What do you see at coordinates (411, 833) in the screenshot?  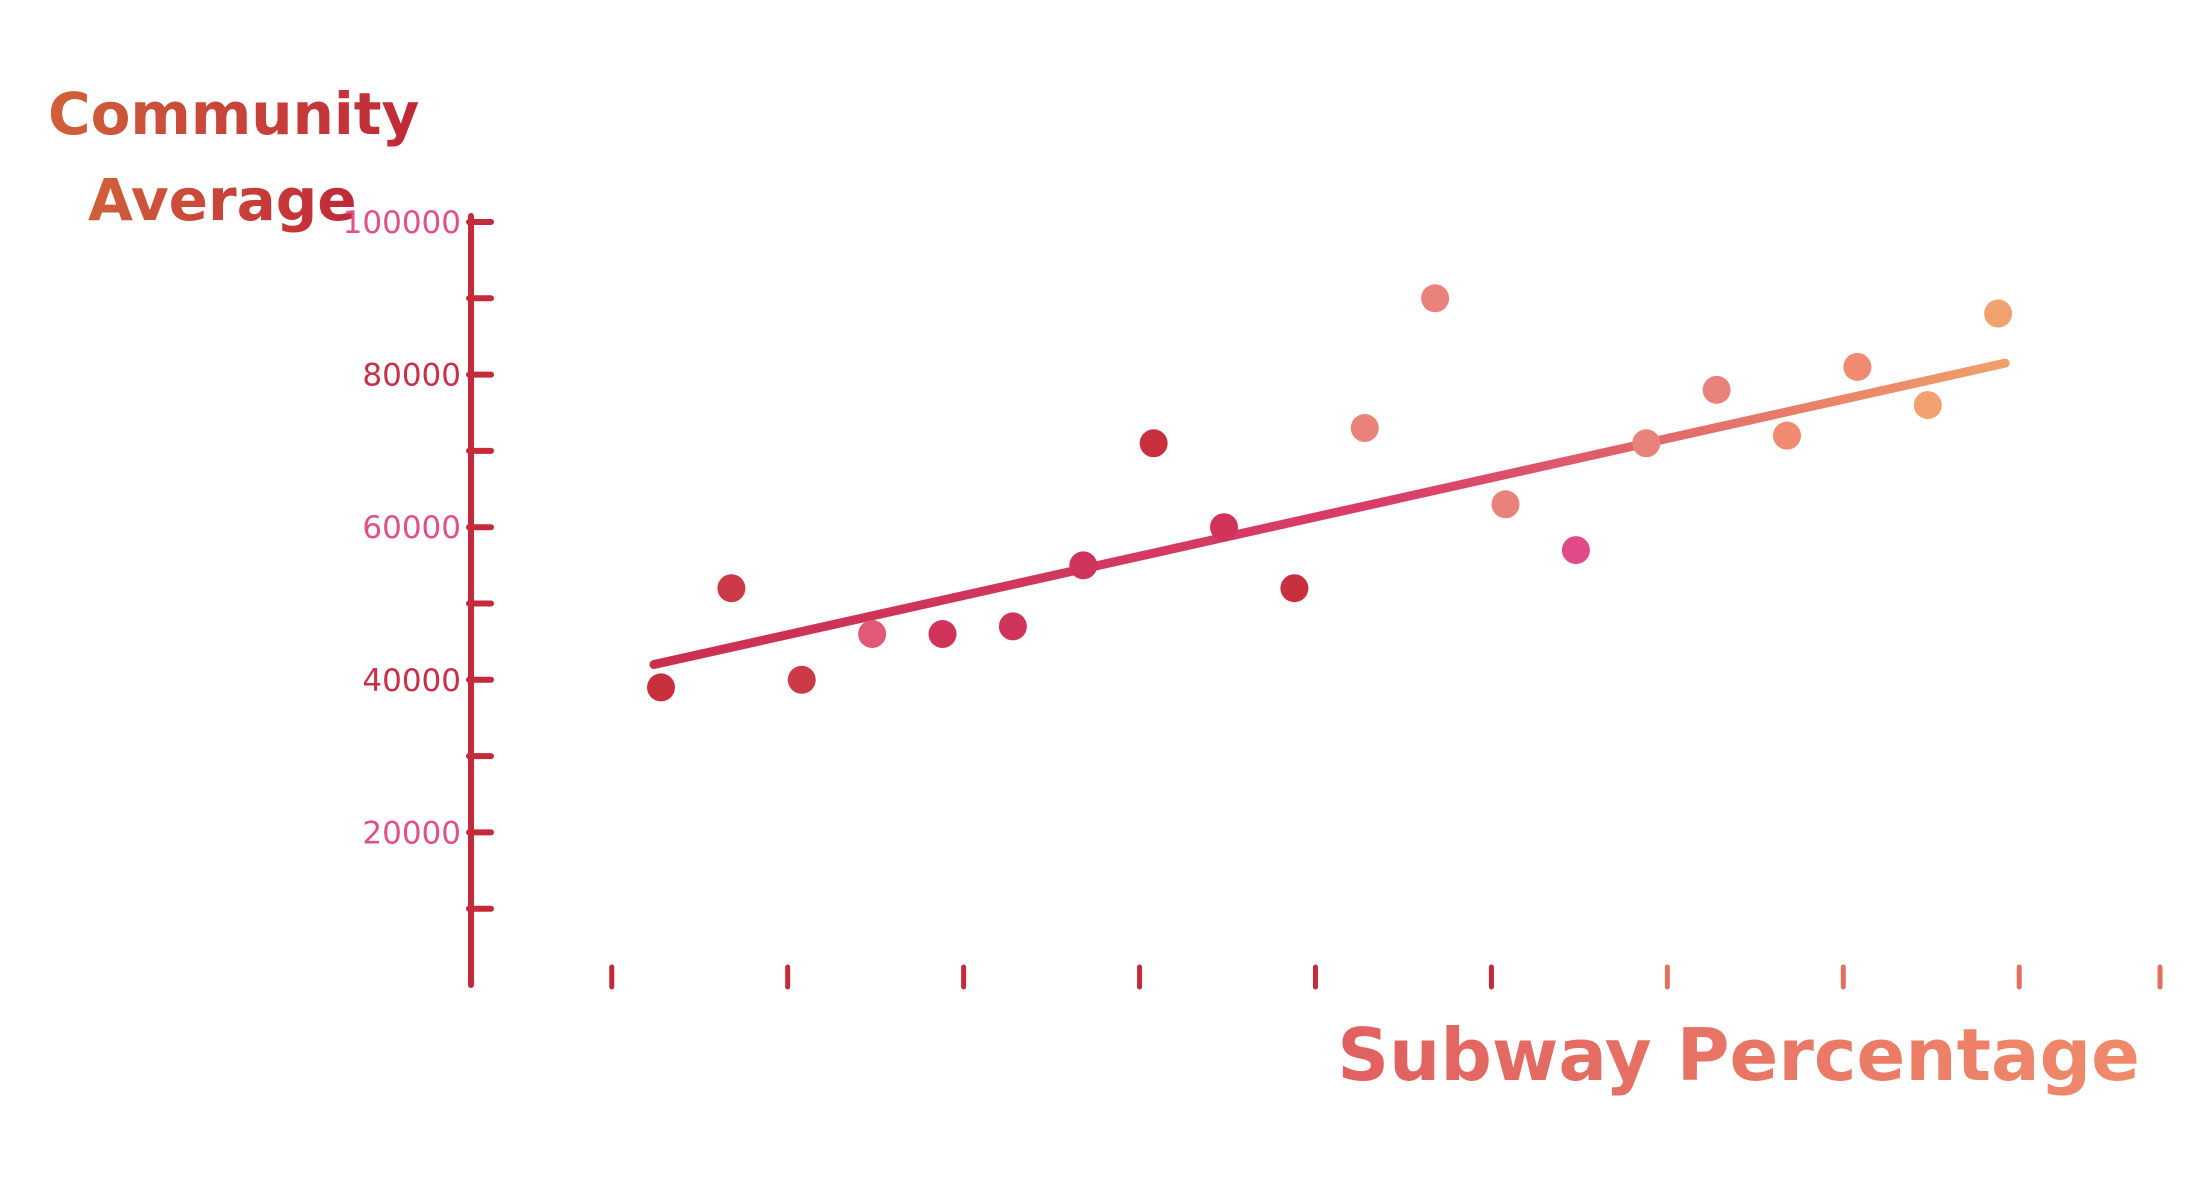 I see `y-tick-label: 20000` at bounding box center [411, 833].